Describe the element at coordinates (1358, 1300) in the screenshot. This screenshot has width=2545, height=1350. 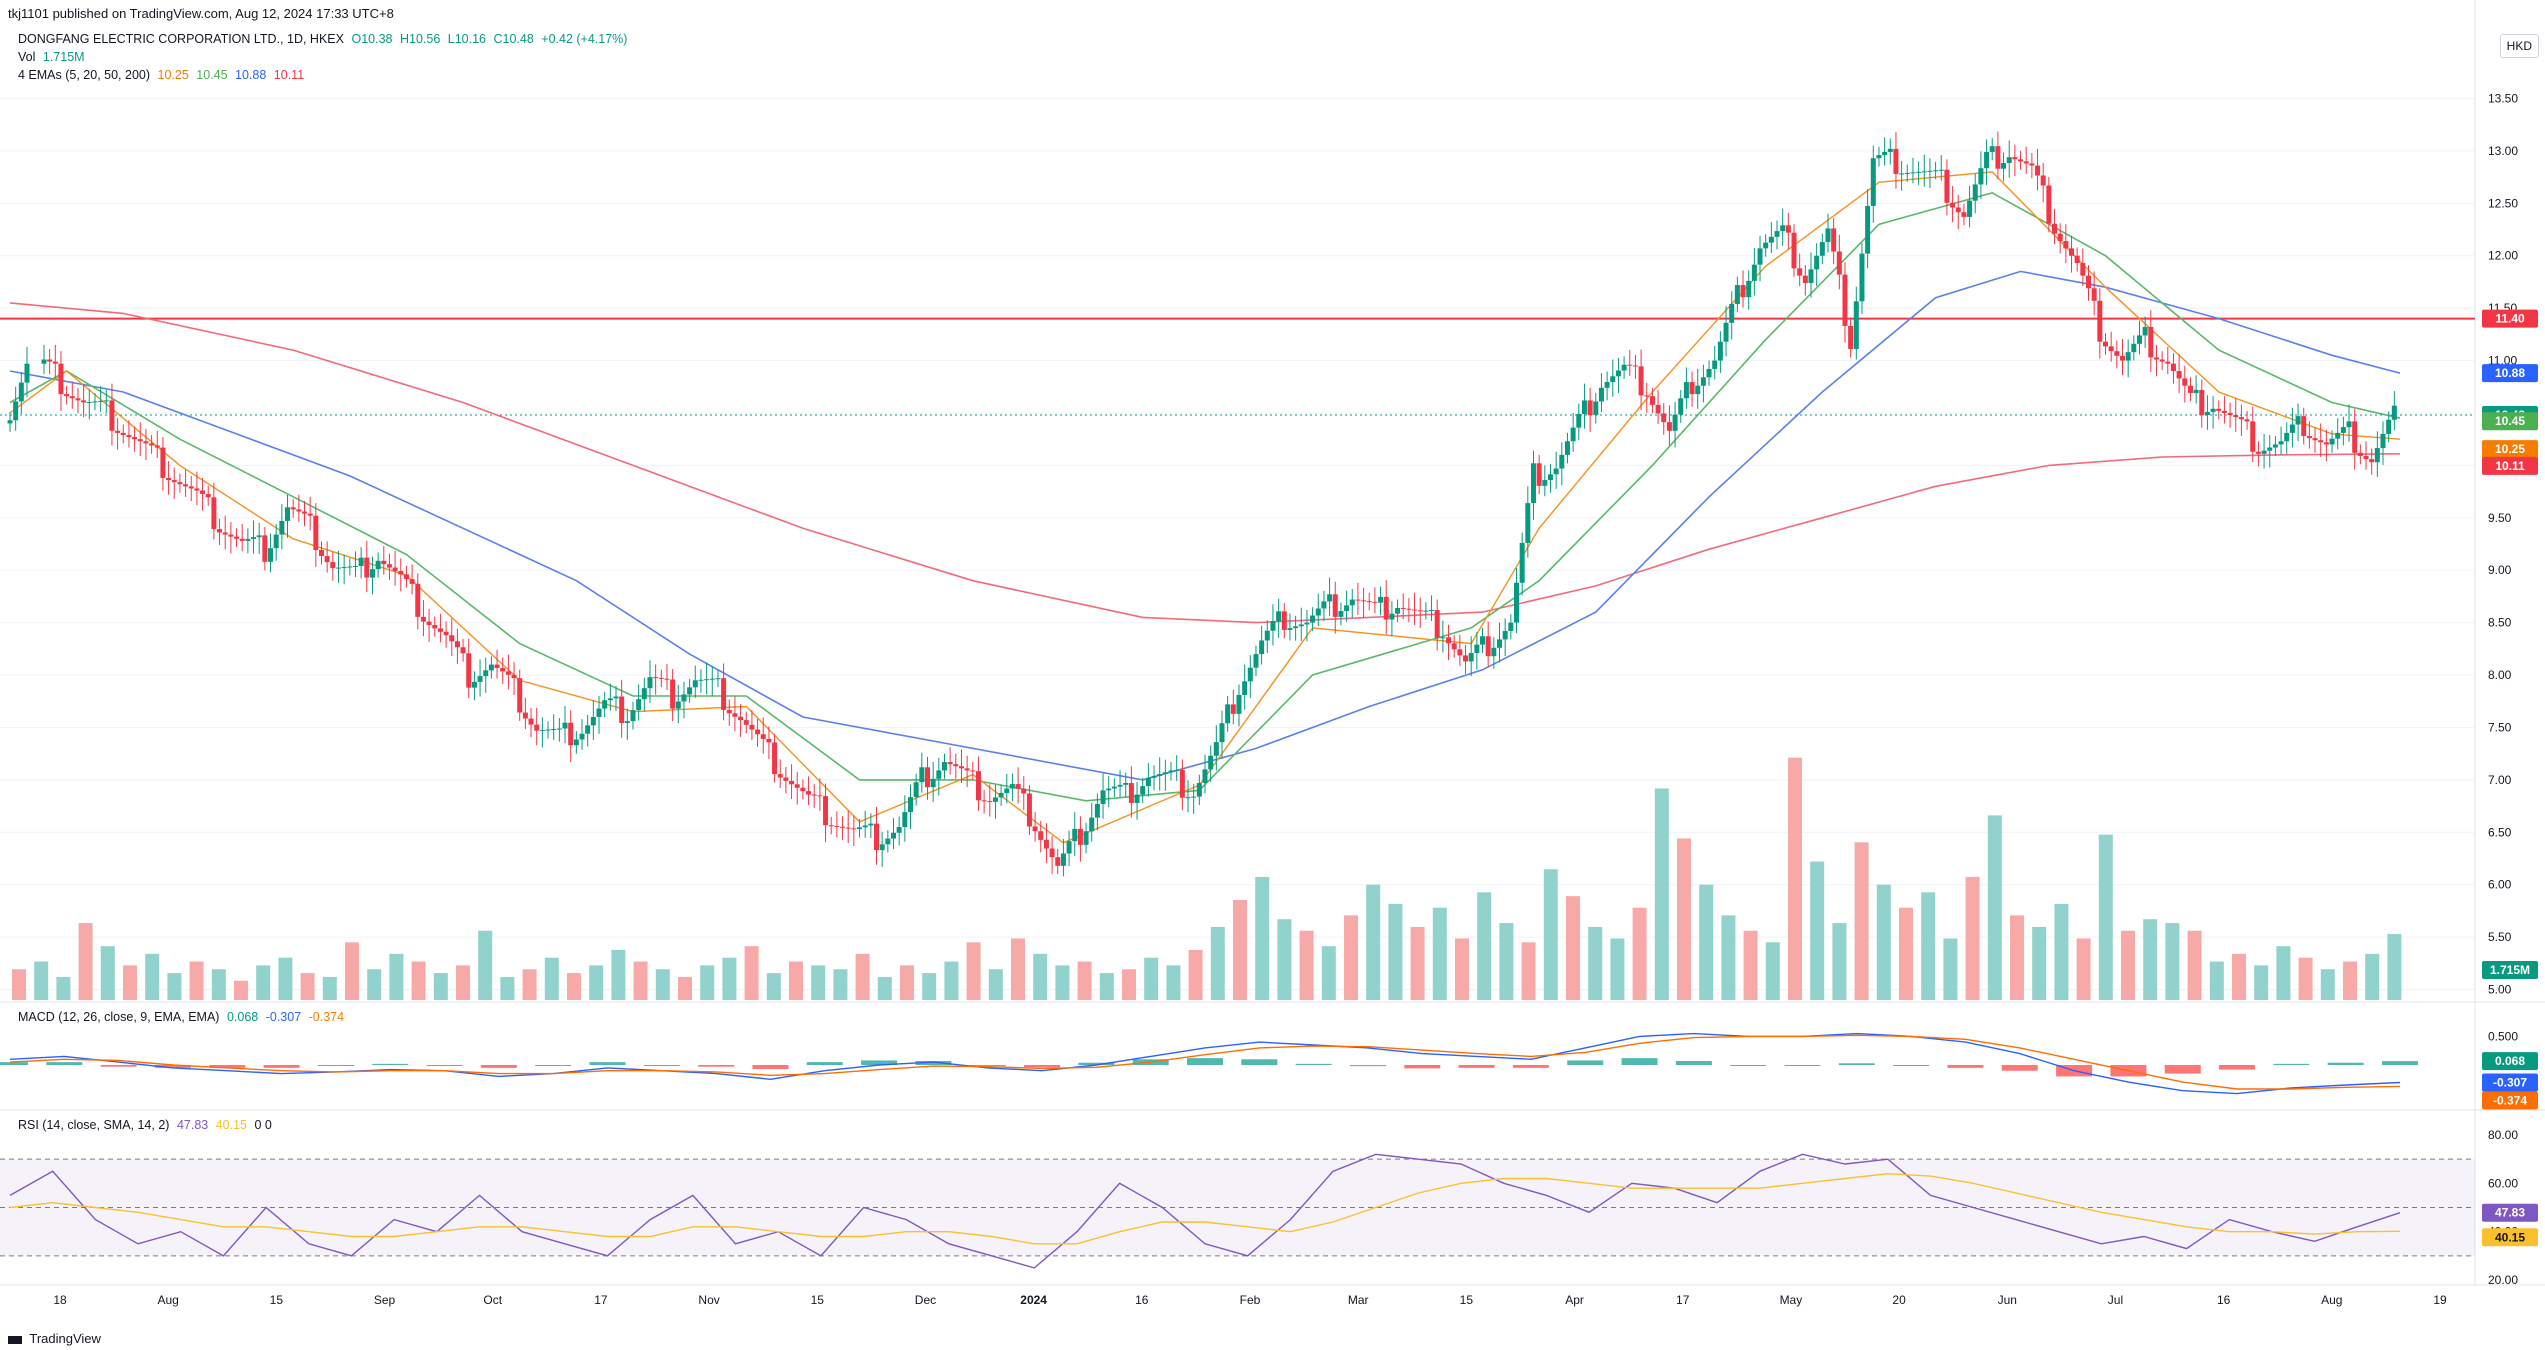
I see `time-tick-label: Mar` at that location.